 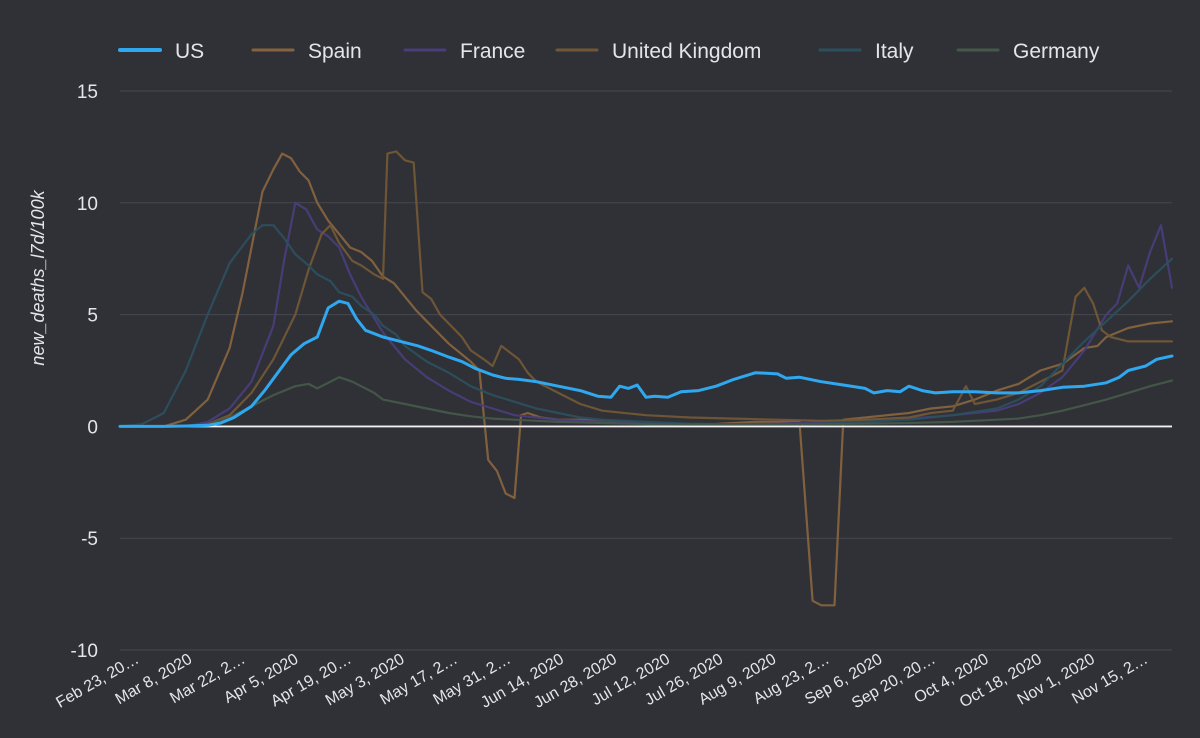 What do you see at coordinates (306, 51) in the screenshot?
I see `legend-item-spain: Spain` at bounding box center [306, 51].